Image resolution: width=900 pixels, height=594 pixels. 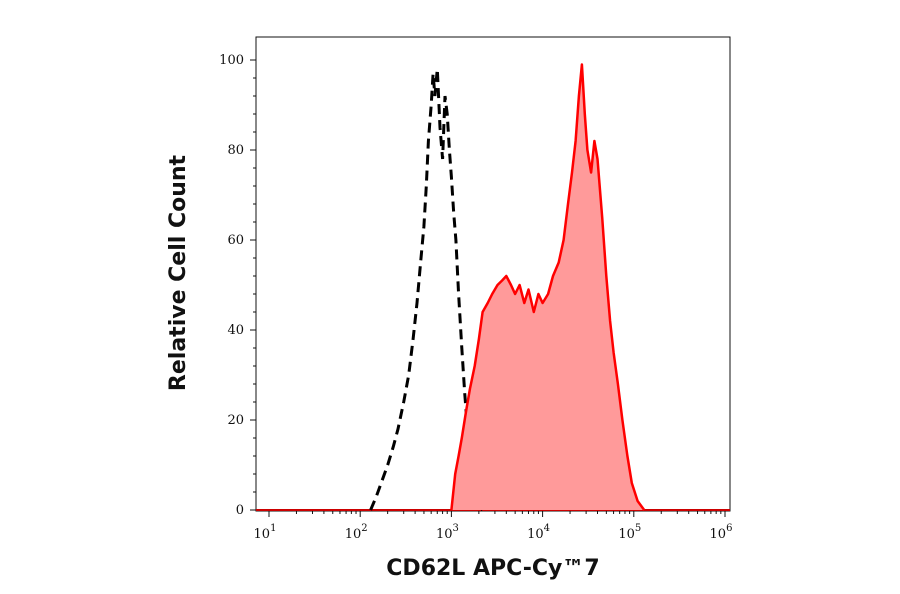 I want to click on y-tick-label: 80, so click(x=235, y=150).